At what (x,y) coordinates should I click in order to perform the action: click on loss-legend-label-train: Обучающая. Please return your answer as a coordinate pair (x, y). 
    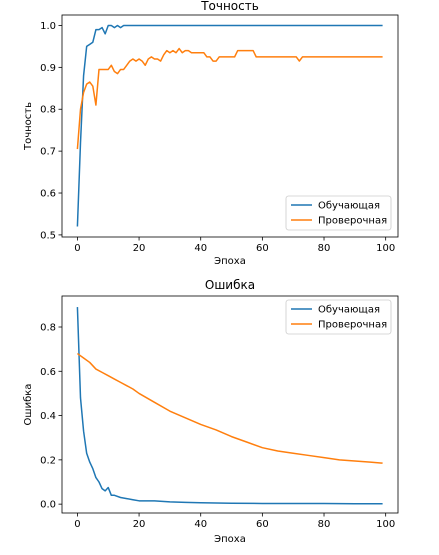
    Looking at the image, I should click on (349, 310).